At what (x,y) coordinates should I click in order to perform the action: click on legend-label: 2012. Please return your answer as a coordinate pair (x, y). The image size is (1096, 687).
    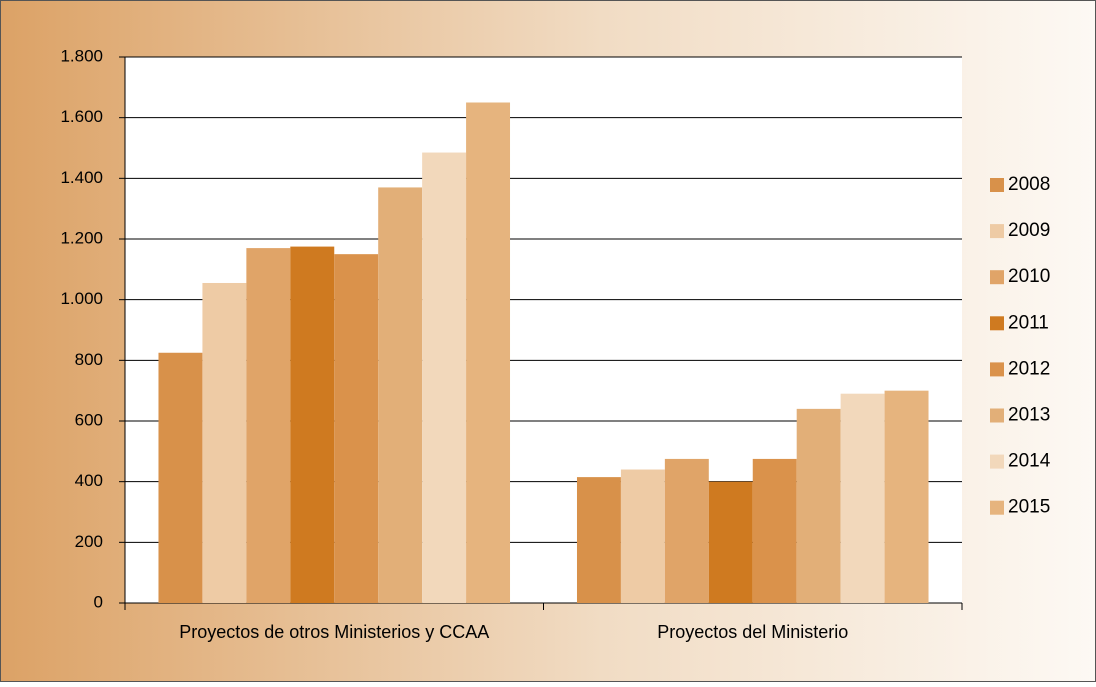
    Looking at the image, I should click on (1029, 368).